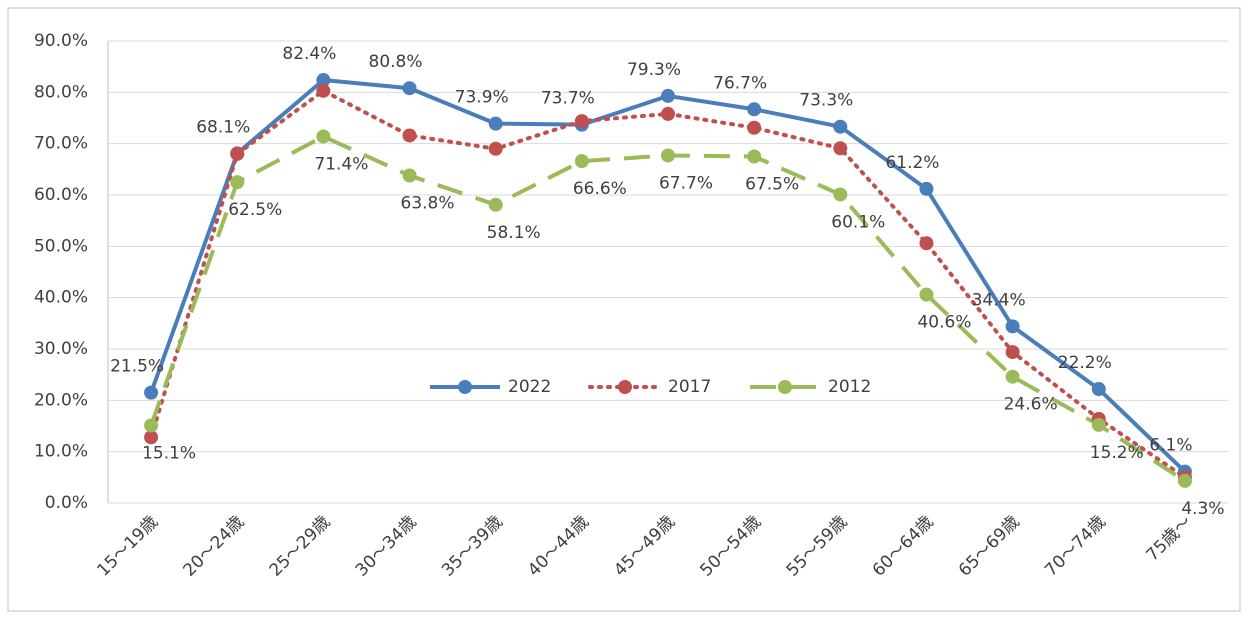 This screenshot has width=1248, height=619. What do you see at coordinates (772, 185) in the screenshot?
I see `data-label: 67.5%` at bounding box center [772, 185].